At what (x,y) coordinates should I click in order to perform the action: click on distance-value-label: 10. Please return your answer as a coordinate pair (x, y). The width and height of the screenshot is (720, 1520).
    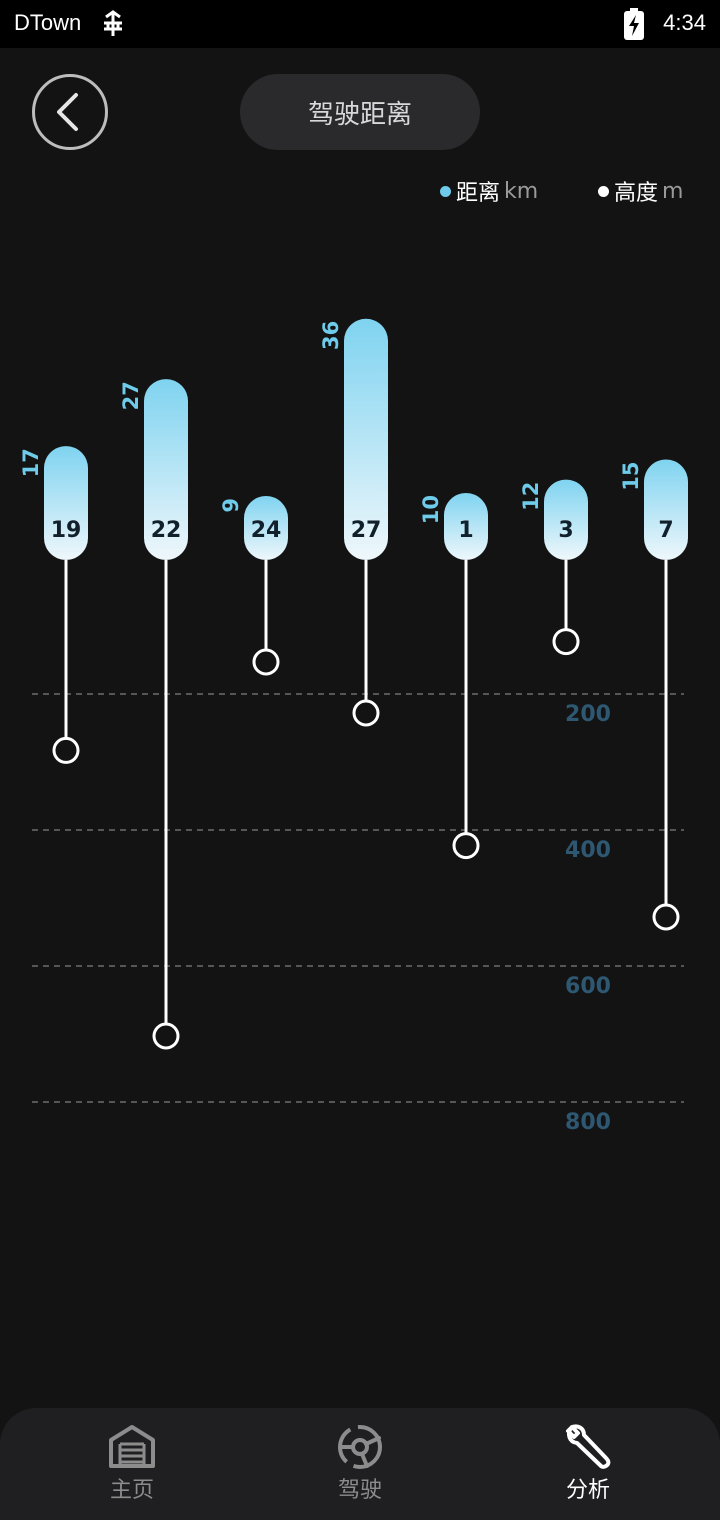
    Looking at the image, I should click on (431, 509).